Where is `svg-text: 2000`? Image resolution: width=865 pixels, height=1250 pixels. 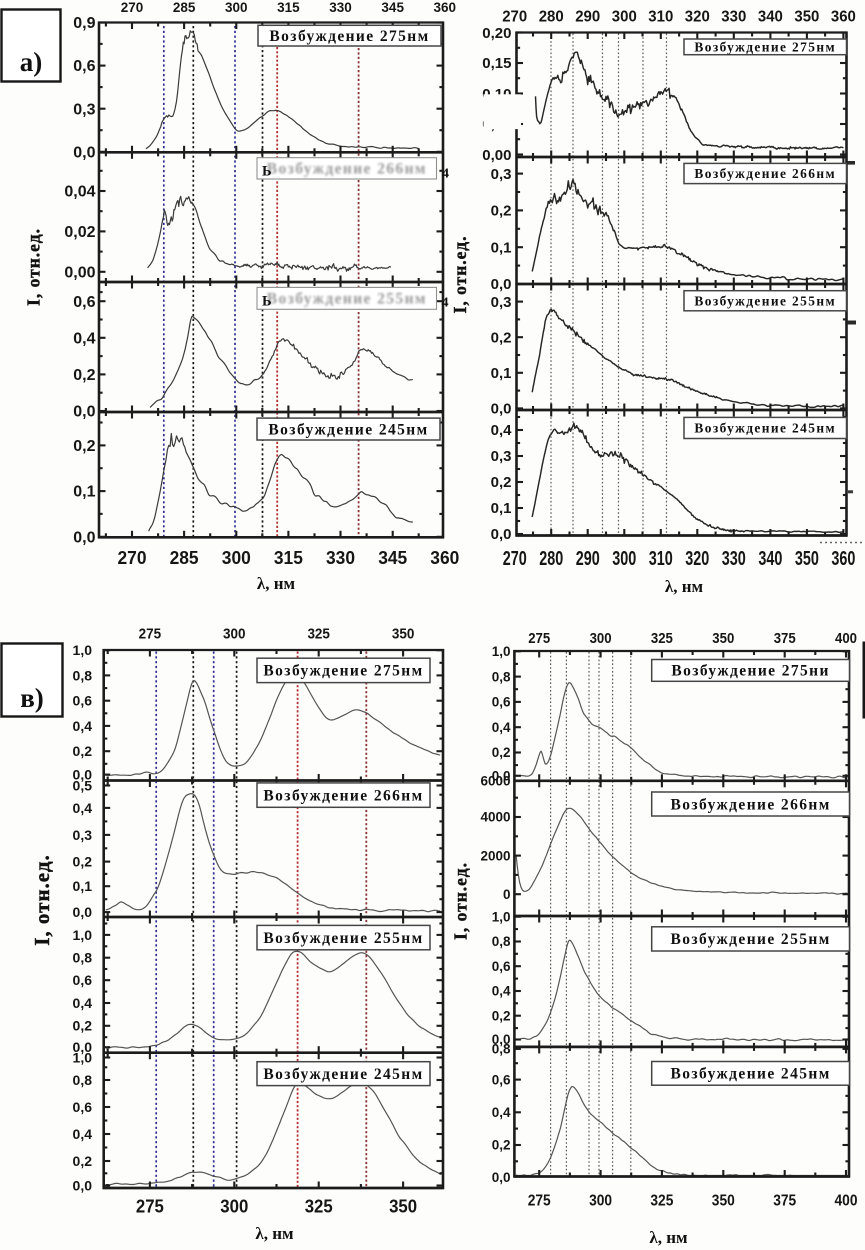 svg-text: 2000 is located at coordinates (495, 855).